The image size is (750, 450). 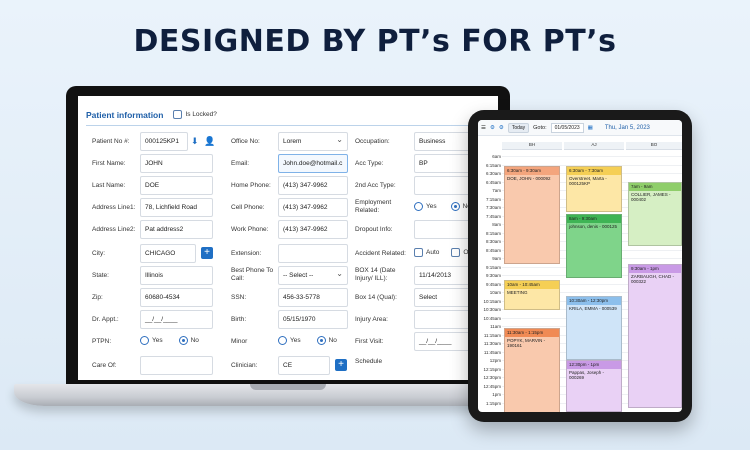 I want to click on work-phone-label: Work Phone:, so click(x=250, y=229).